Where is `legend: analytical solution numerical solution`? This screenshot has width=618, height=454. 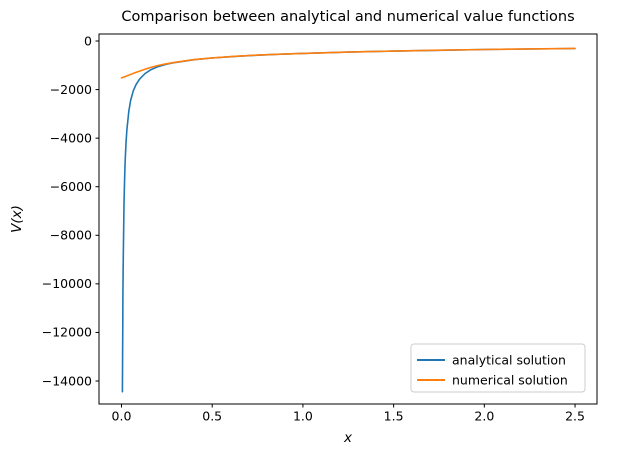
legend: analytical solution numerical solution is located at coordinates (498, 368).